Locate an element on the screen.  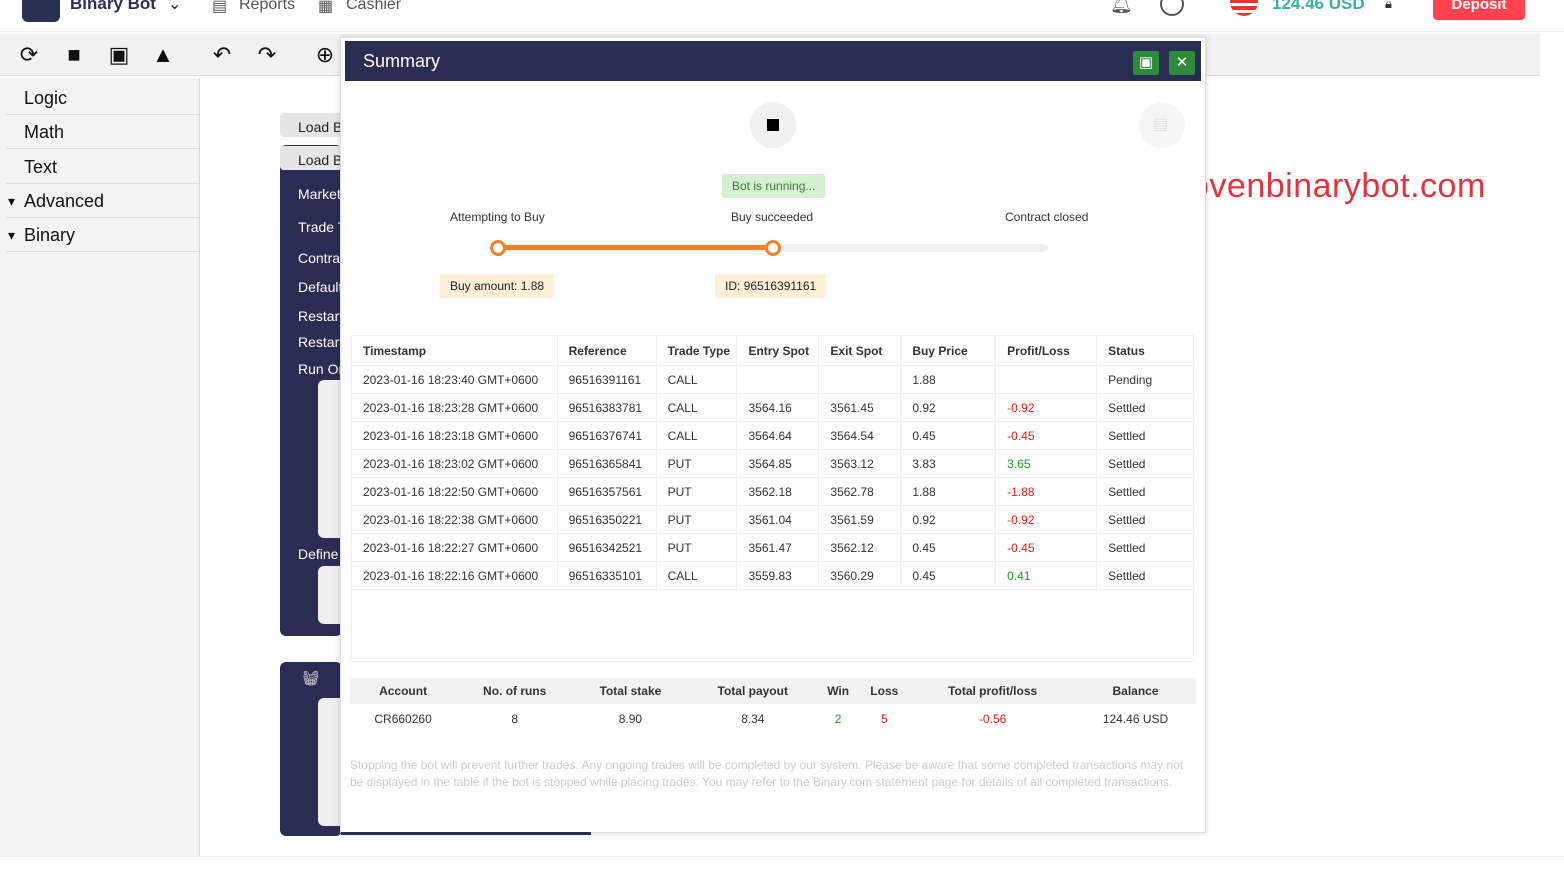
table-cell: 2023-01-16 18:22:38 GMT+0600 is located at coordinates (454, 519).